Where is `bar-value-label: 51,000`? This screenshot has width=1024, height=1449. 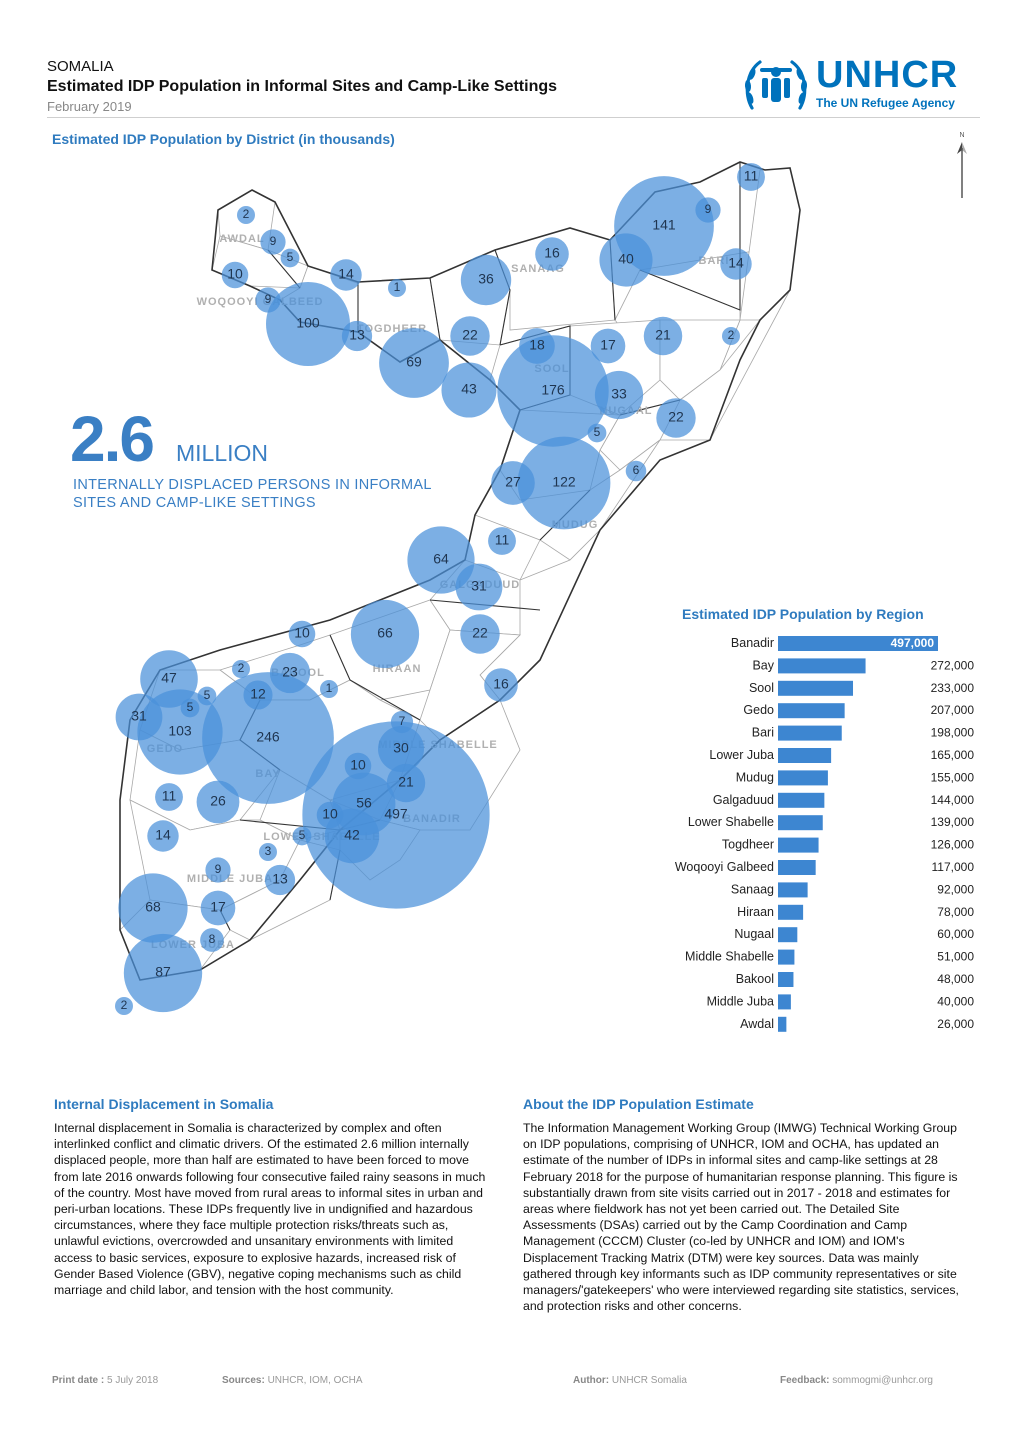 bar-value-label: 51,000 is located at coordinates (955, 957).